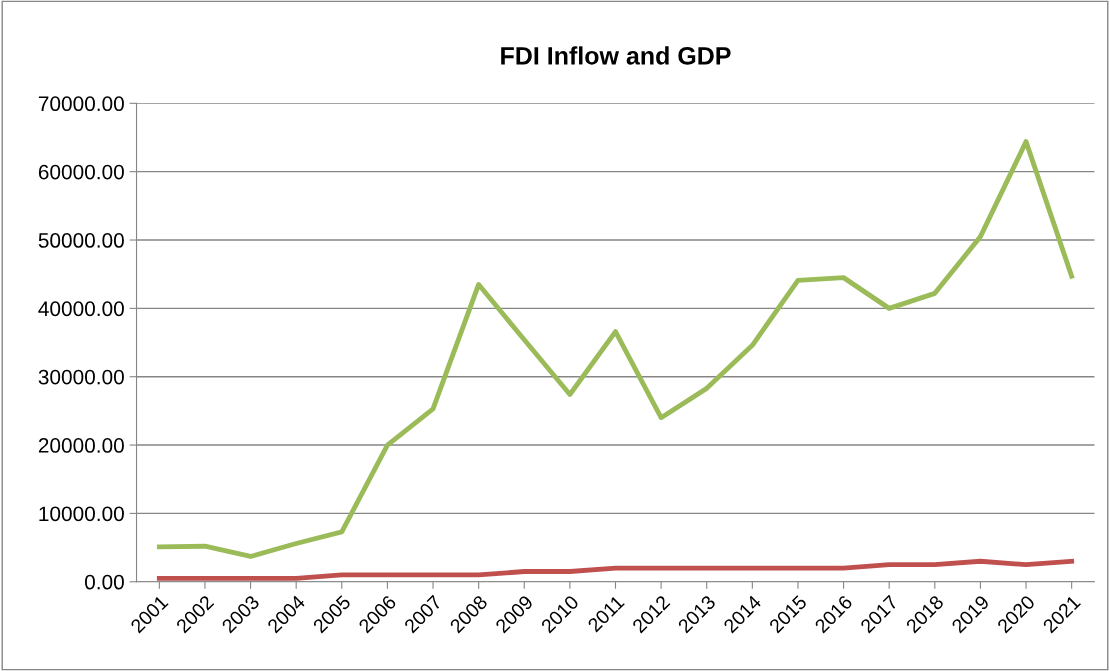 This screenshot has height=671, width=1110. Describe the element at coordinates (104, 582) in the screenshot. I see `y-tick-label: 0.00` at that location.